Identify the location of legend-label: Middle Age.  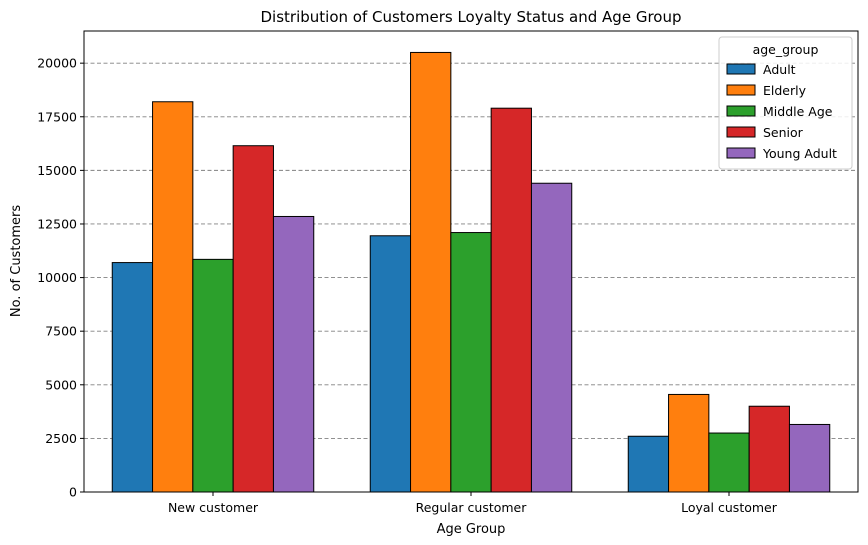
(798, 111).